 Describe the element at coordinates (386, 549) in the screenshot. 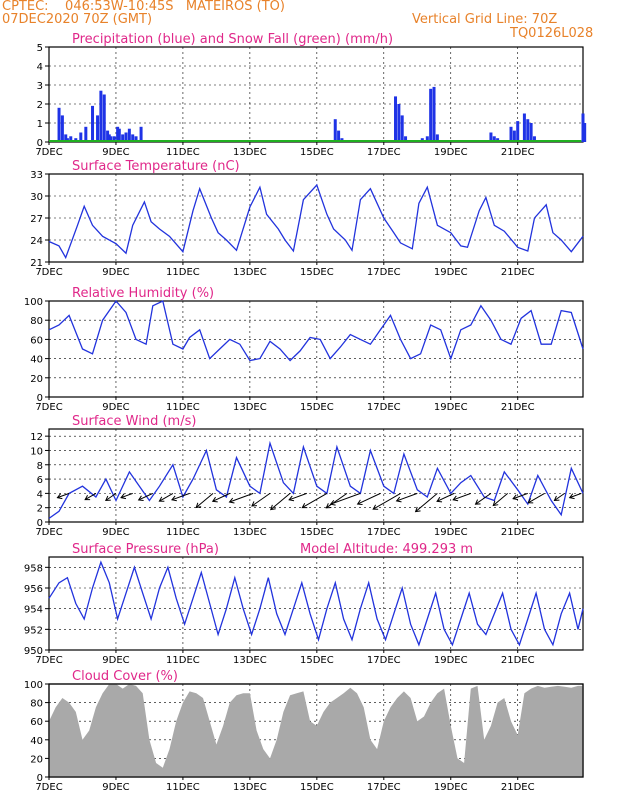

I see `pres-subtitle: Model Altitude: 499.293 m` at that location.